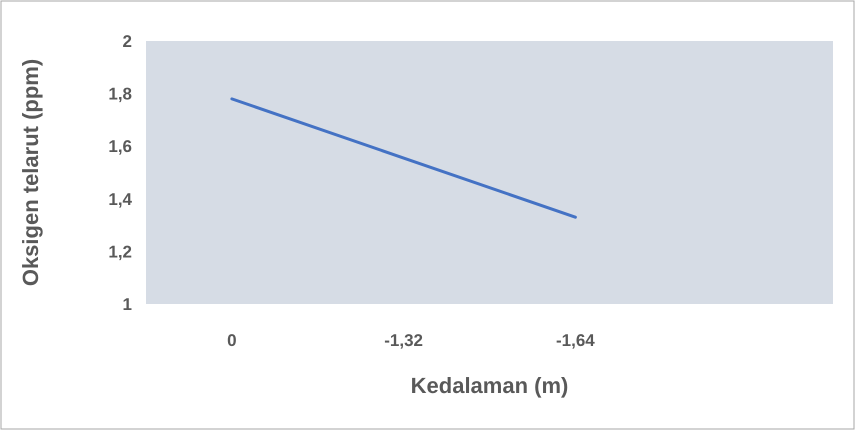  I want to click on y-tick-label: 1,2, so click(120, 252).